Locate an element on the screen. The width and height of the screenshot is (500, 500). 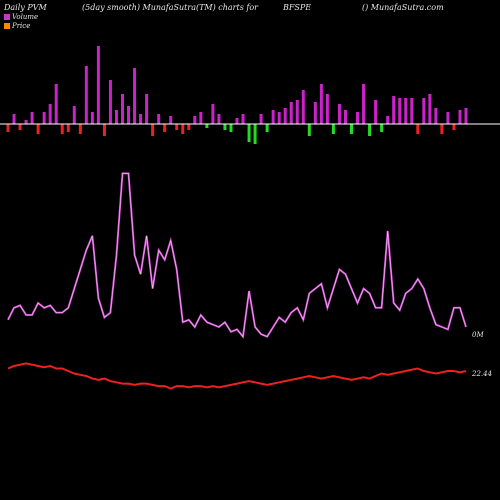
chart-title-mid: (5day smooth) MunafaSutra(TM) charts for is located at coordinates (170, 7).